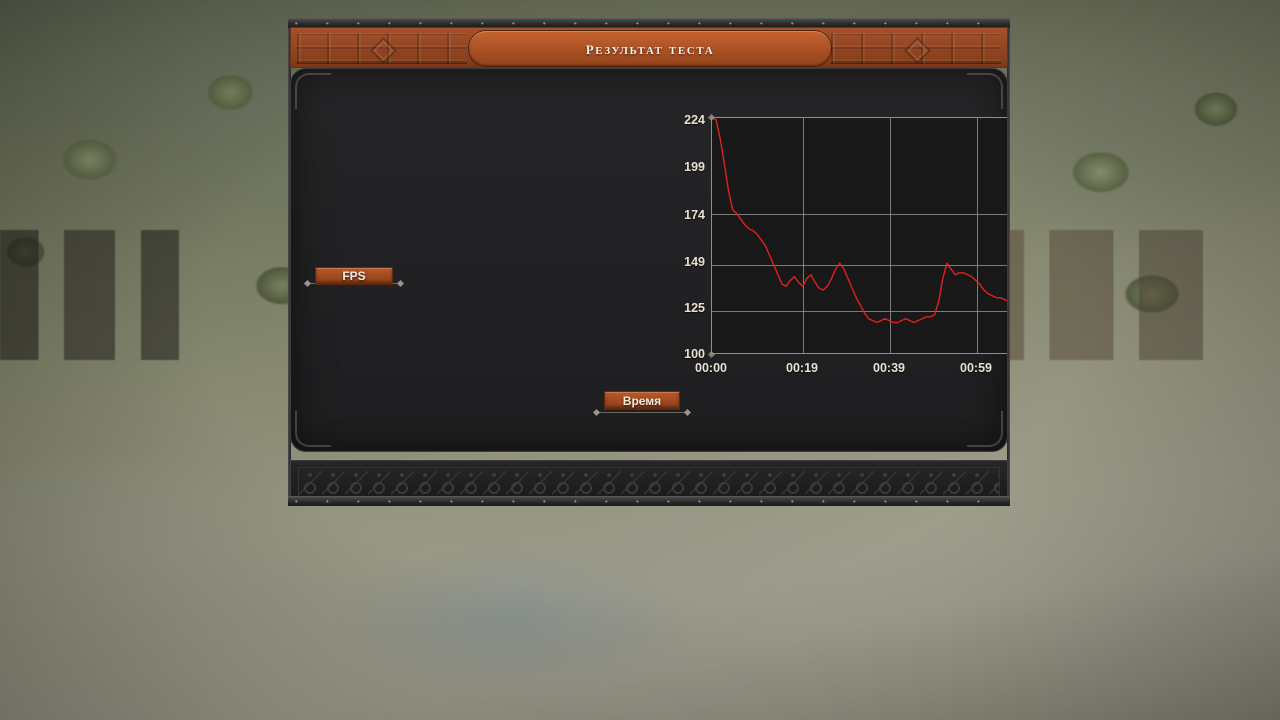 Image resolution: width=1280 pixels, height=720 pixels. What do you see at coordinates (985, 91) in the screenshot?
I see `corner-ornament-top-right` at bounding box center [985, 91].